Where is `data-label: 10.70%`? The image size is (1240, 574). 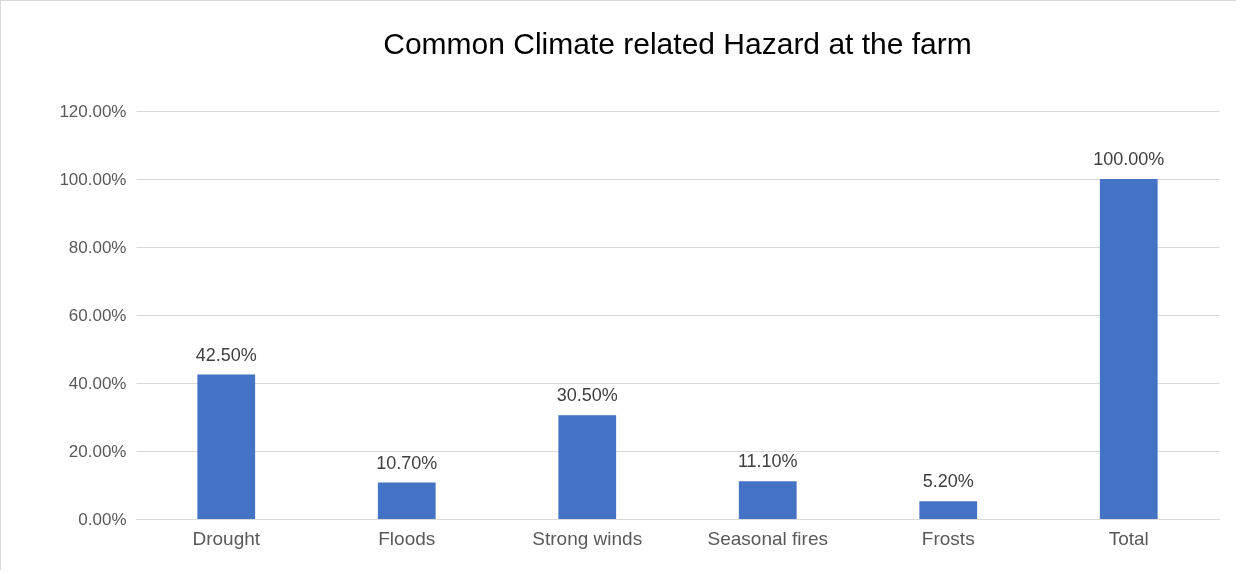
data-label: 10.70% is located at coordinates (407, 462).